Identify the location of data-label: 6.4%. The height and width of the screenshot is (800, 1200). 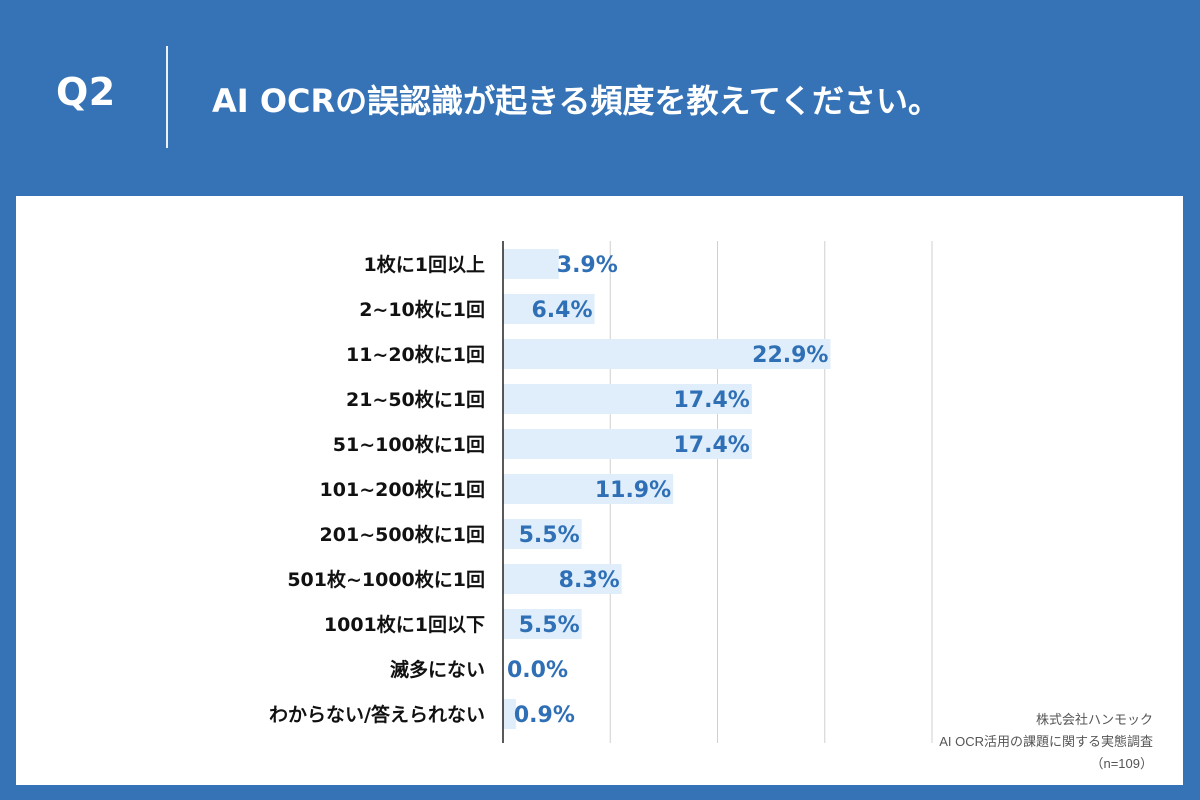
(562, 310).